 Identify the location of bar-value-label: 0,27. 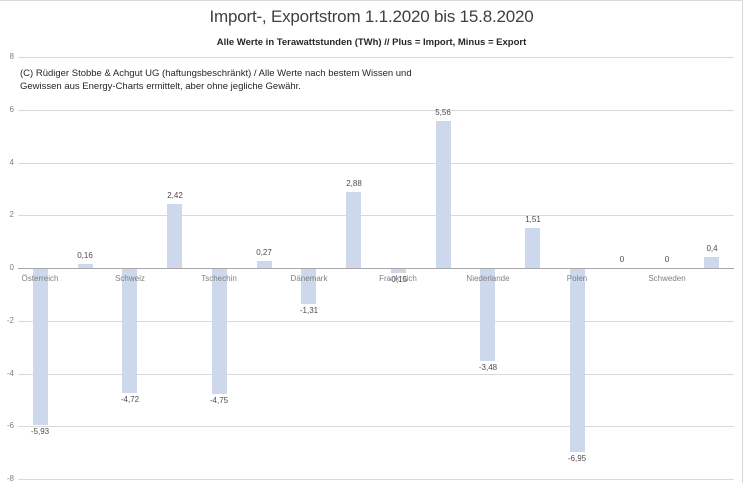
(264, 252).